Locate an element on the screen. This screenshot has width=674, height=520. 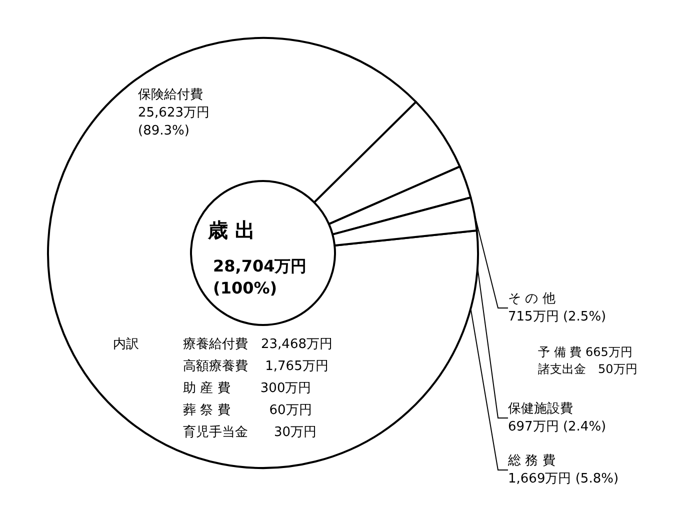
data-label: 25,623万円 (89.3%) is located at coordinates (174, 122).